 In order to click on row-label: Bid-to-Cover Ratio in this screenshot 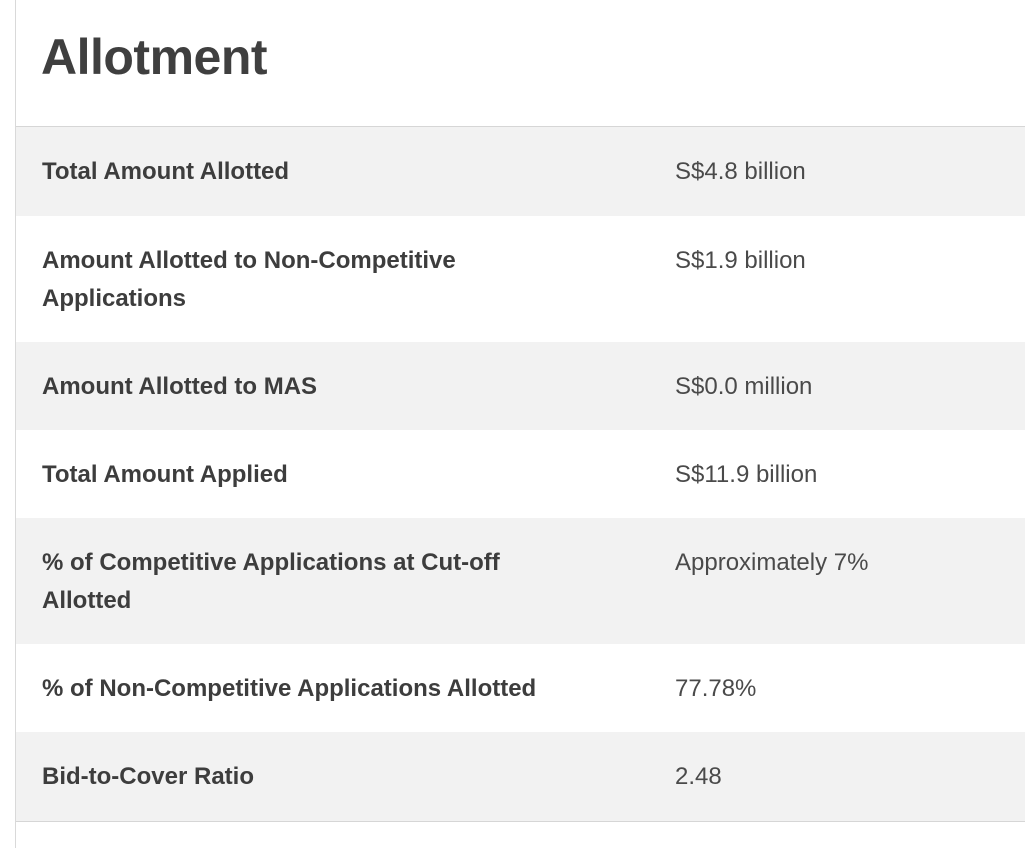, I will do `click(148, 776)`.